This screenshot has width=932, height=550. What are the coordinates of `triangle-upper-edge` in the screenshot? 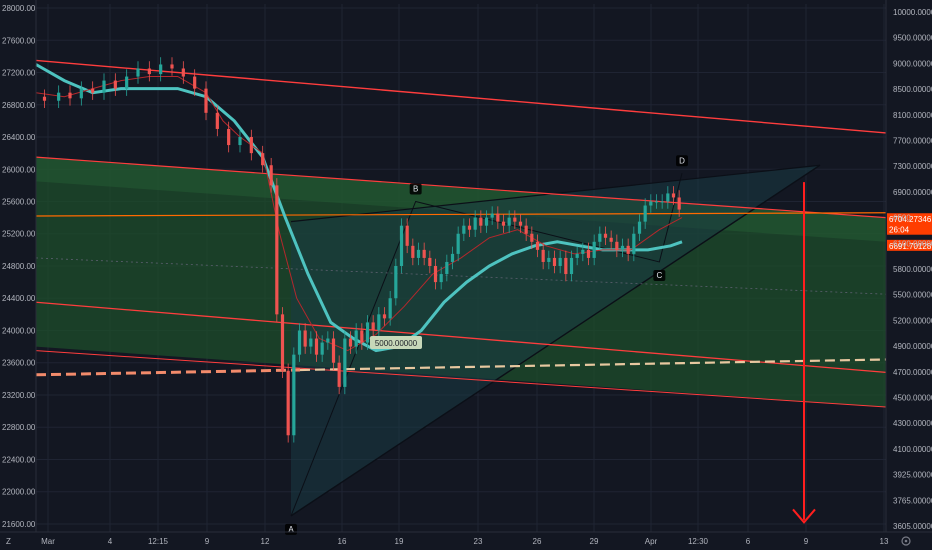 It's located at (555, 193).